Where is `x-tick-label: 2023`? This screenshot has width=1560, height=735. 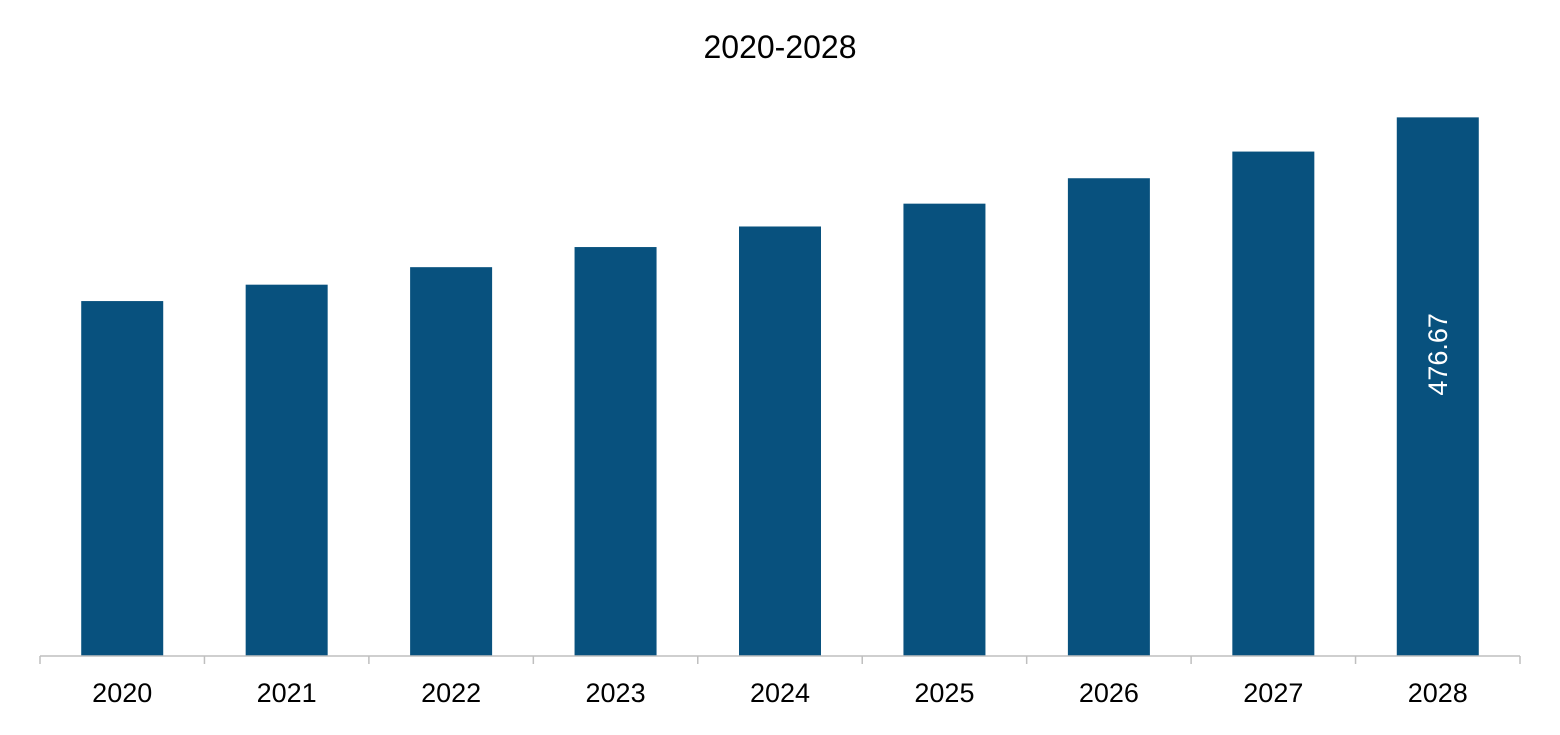
x-tick-label: 2023 is located at coordinates (616, 693).